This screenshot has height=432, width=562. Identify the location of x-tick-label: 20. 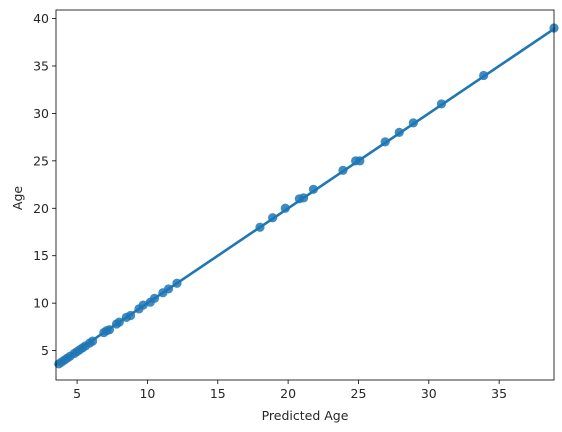
(288, 393).